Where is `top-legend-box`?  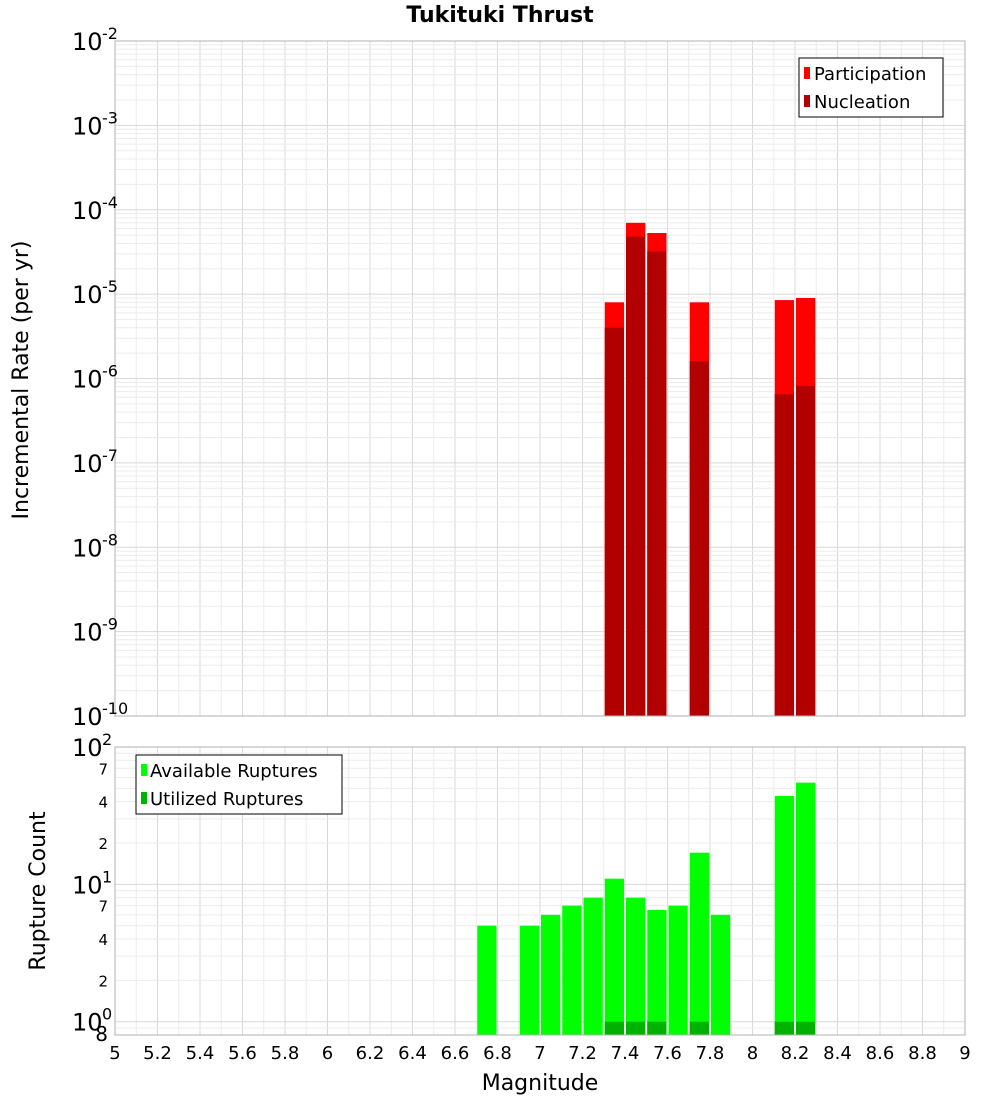 top-legend-box is located at coordinates (871, 87).